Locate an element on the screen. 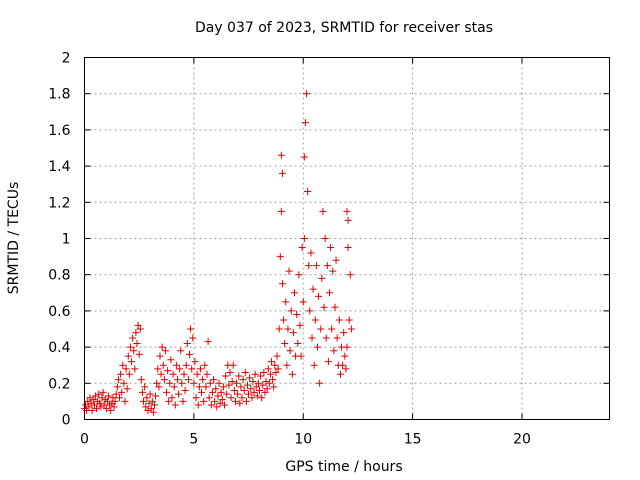  y-tick-label: 1.4 is located at coordinates (59, 167).